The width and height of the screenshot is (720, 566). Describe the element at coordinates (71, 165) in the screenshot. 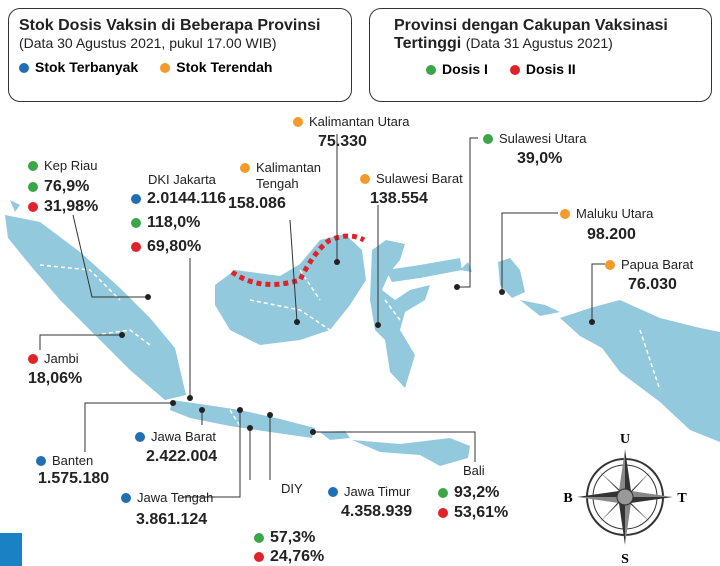

I see `province-name: Kep Riau` at that location.